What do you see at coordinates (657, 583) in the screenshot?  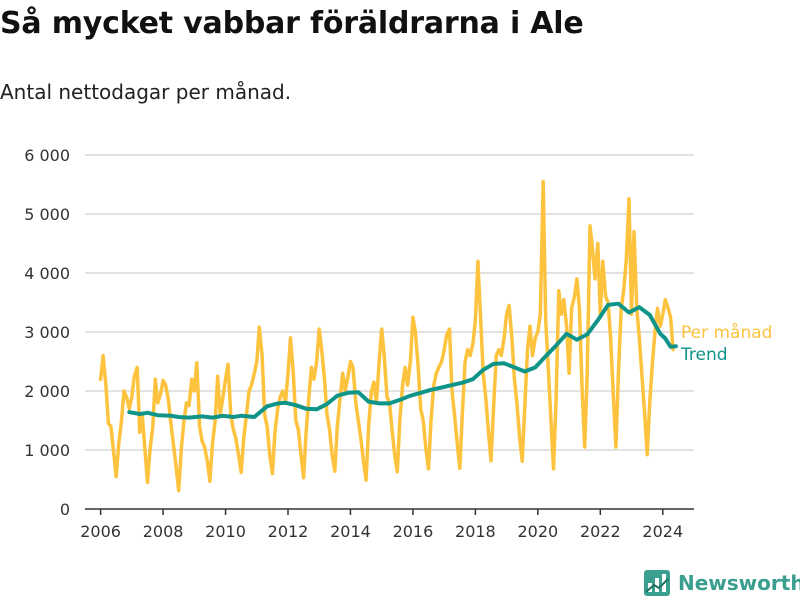 I see `newsworthy-logo-icon` at bounding box center [657, 583].